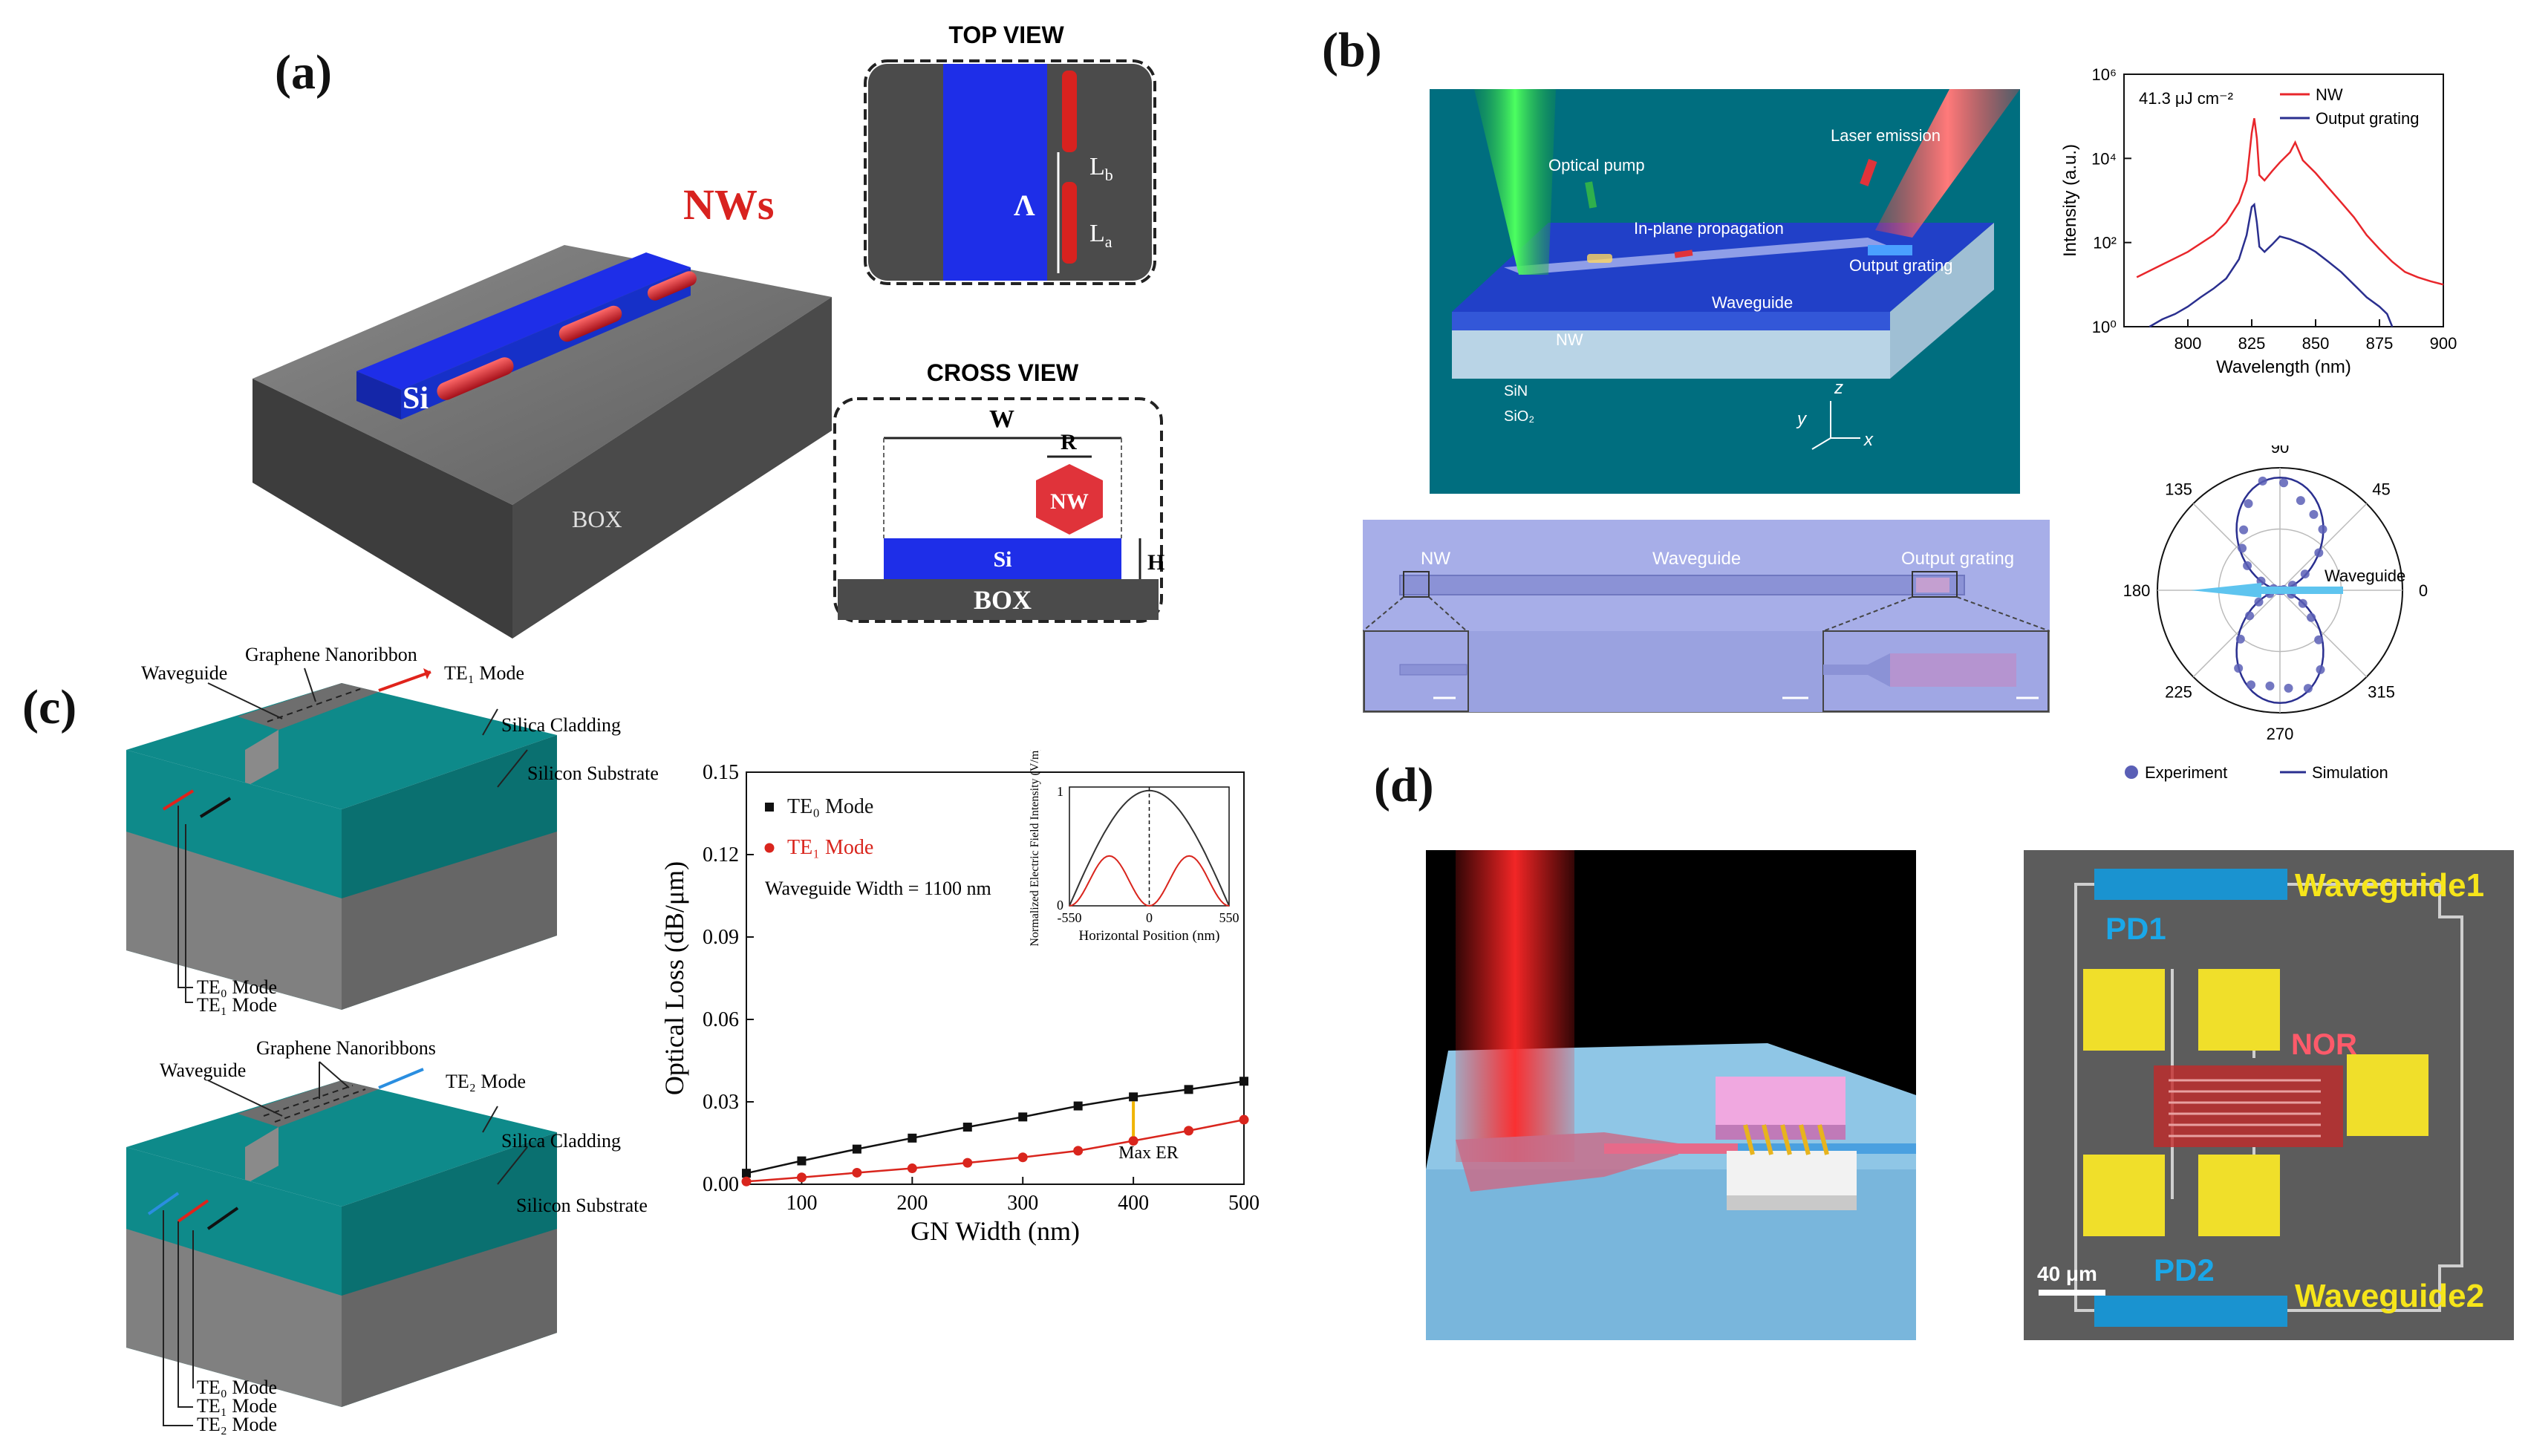 Image resolution: width=2528 pixels, height=1456 pixels. Describe the element at coordinates (1597, 165) in the screenshot. I see `optical-pump-label: Optical pump` at that location.